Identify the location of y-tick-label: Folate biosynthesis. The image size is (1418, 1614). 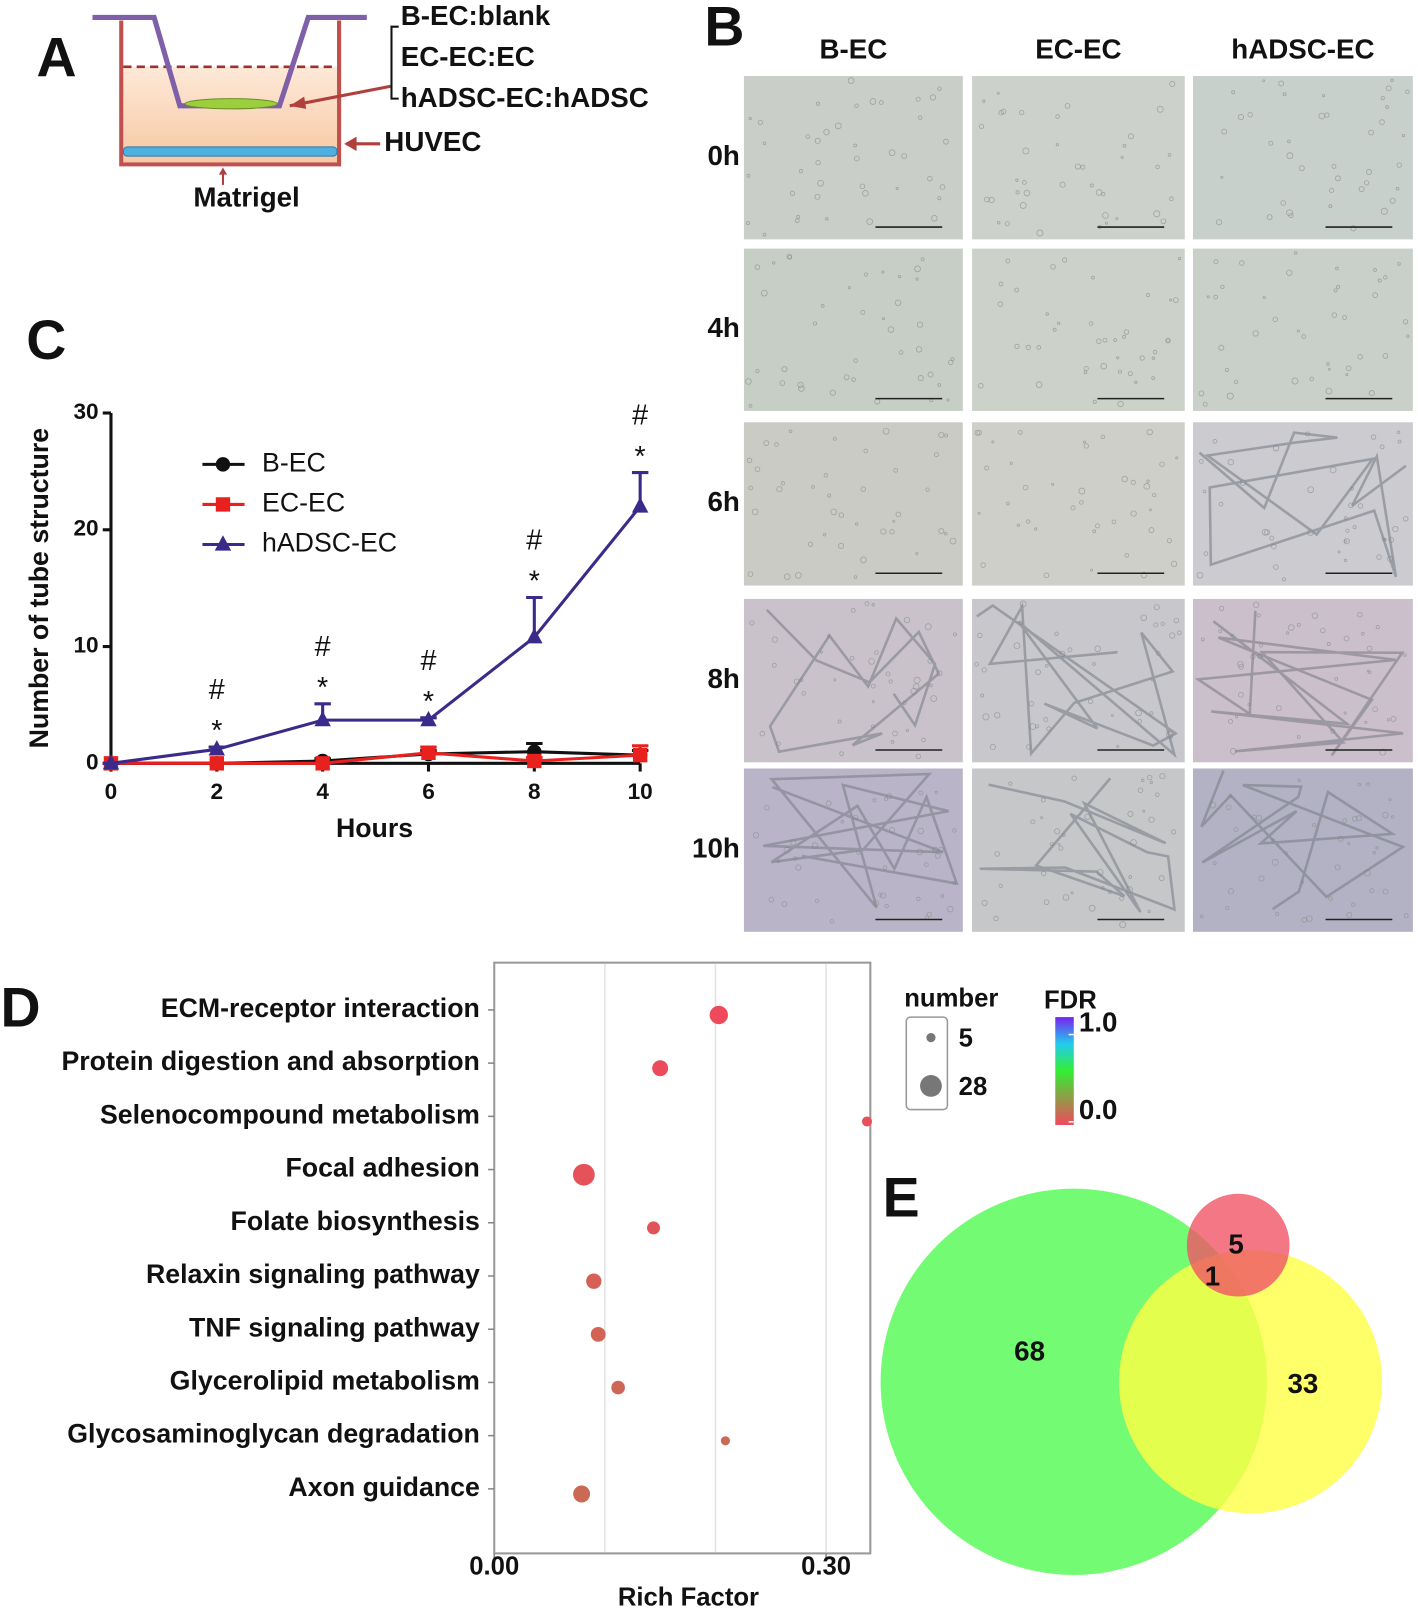
(355, 1221).